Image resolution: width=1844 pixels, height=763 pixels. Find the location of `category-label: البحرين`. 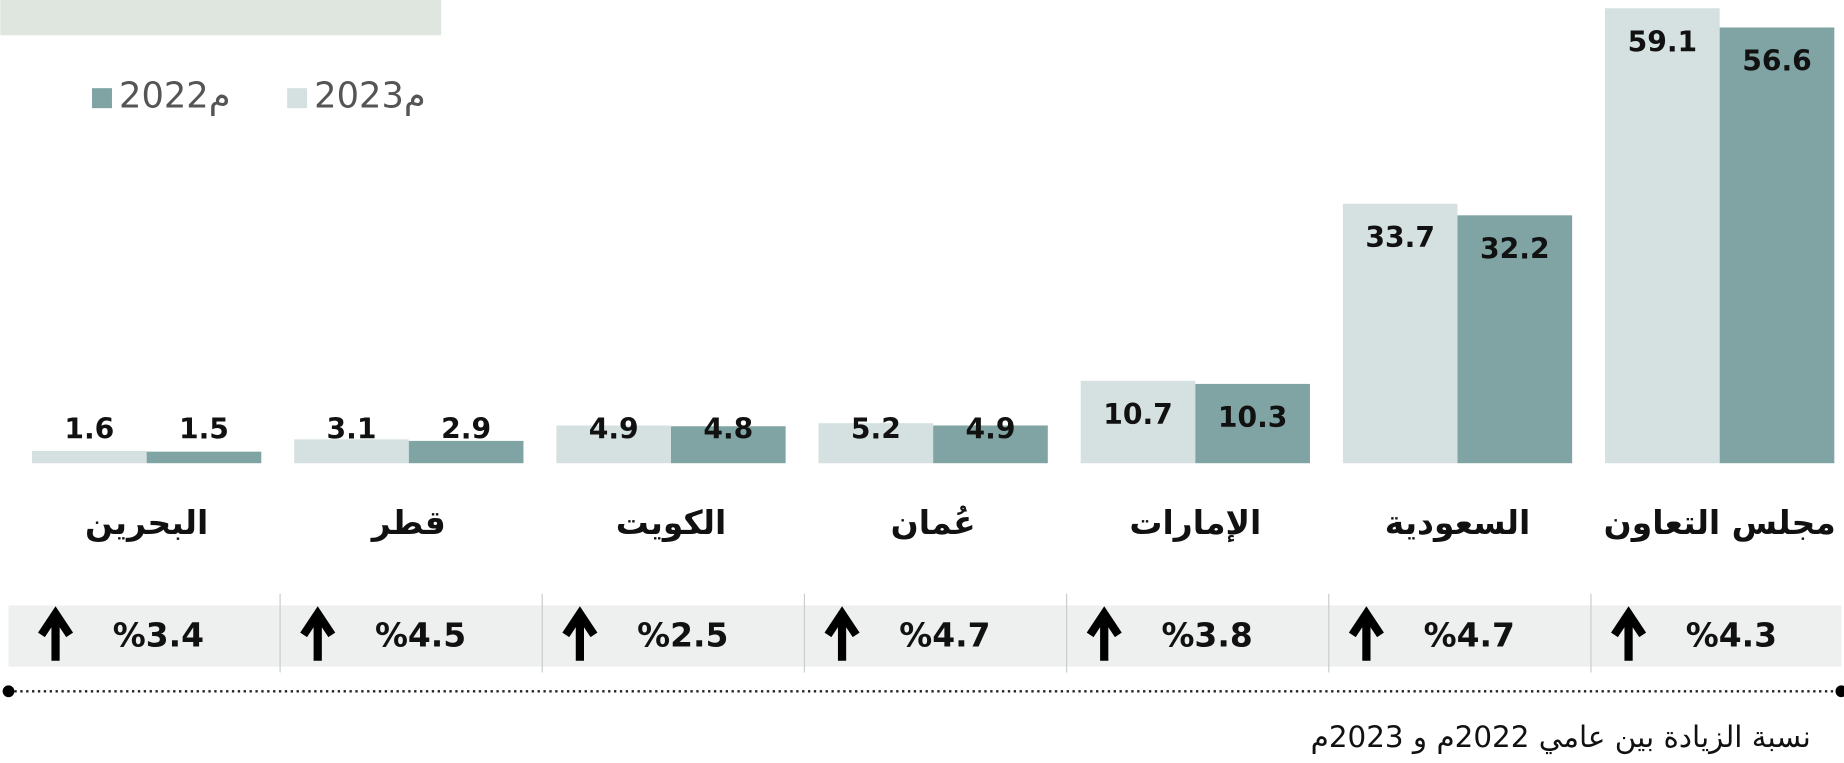

category-label: البحرين is located at coordinates (146, 522).